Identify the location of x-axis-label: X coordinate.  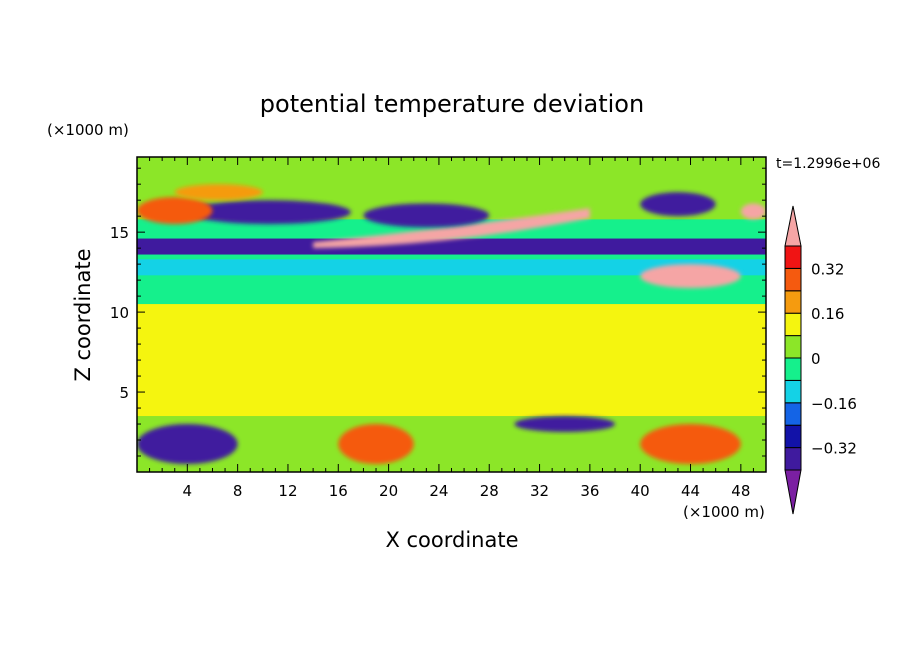
(451, 540).